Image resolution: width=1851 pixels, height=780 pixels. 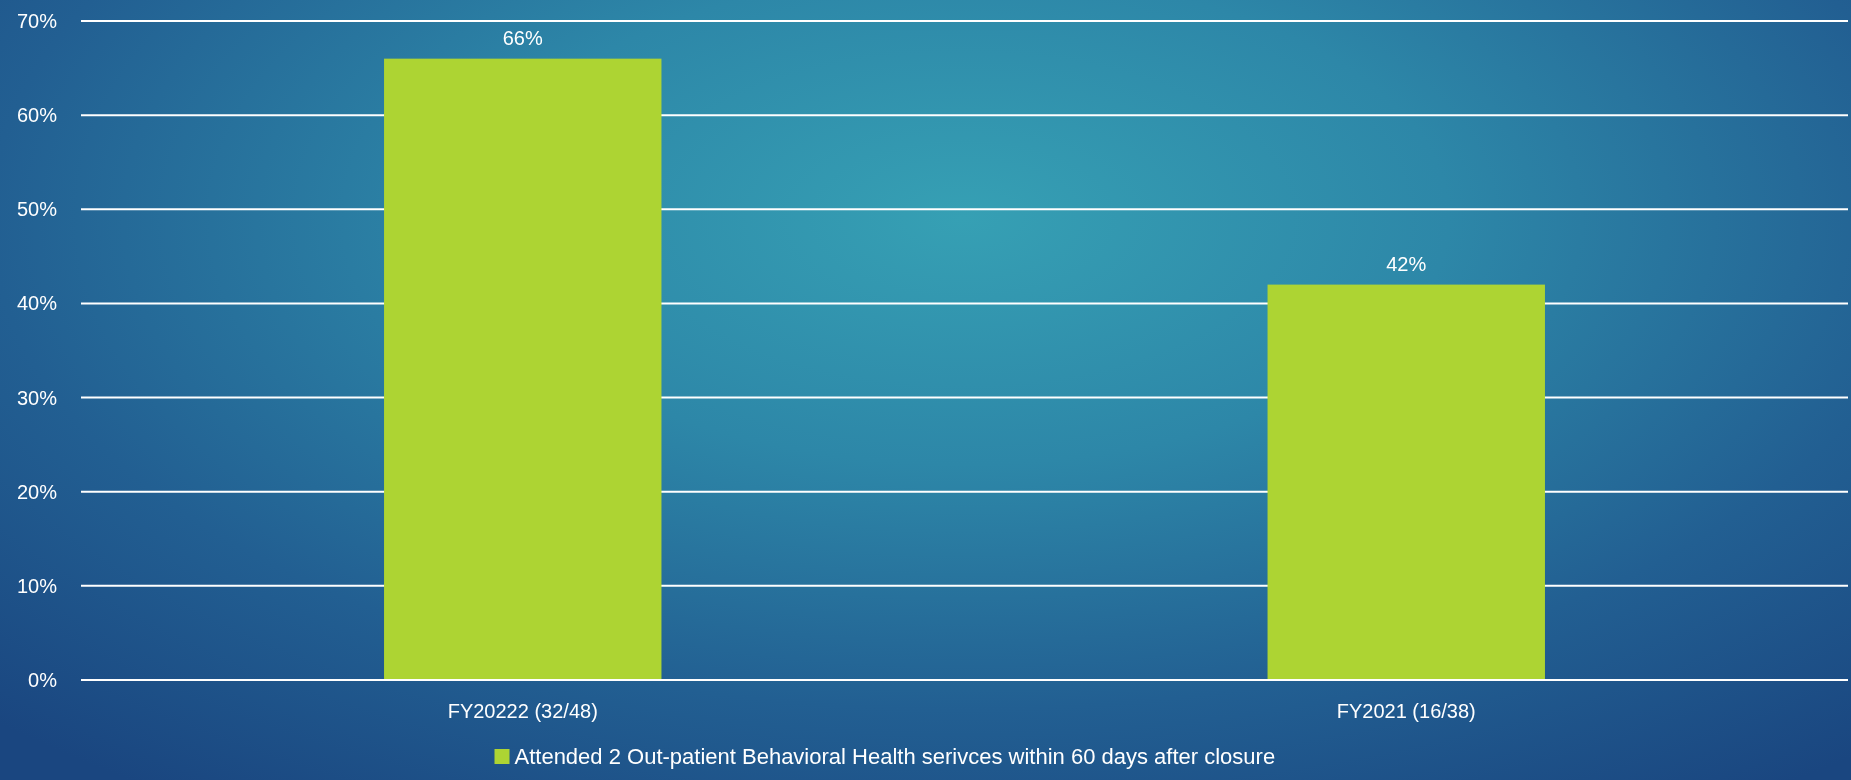 I want to click on y-tick-label: 20%, so click(x=37, y=491).